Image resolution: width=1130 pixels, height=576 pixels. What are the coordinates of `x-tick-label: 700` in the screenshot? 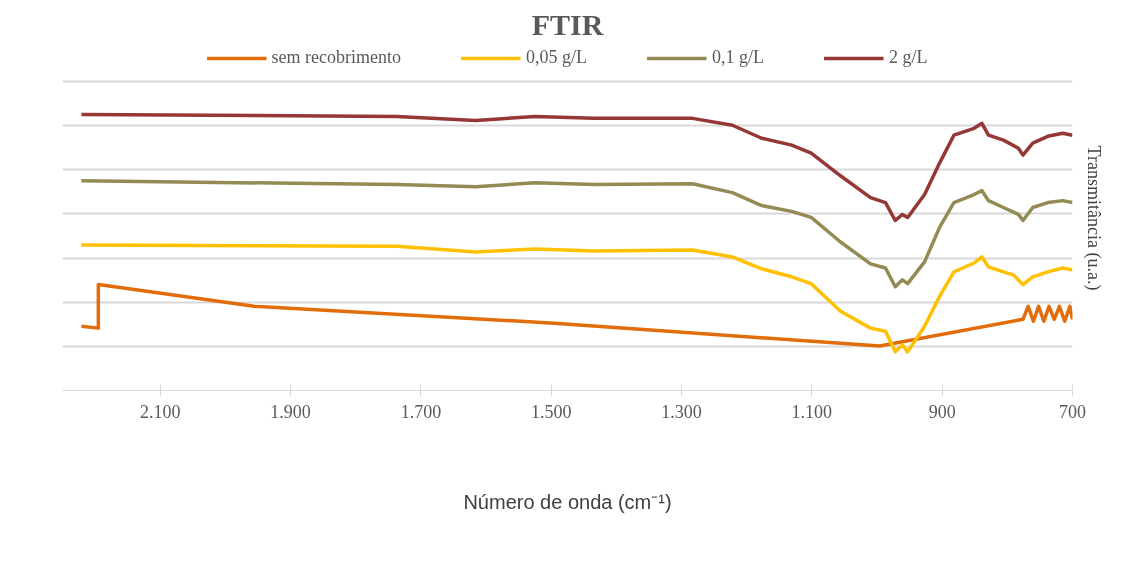 It's located at (1072, 411).